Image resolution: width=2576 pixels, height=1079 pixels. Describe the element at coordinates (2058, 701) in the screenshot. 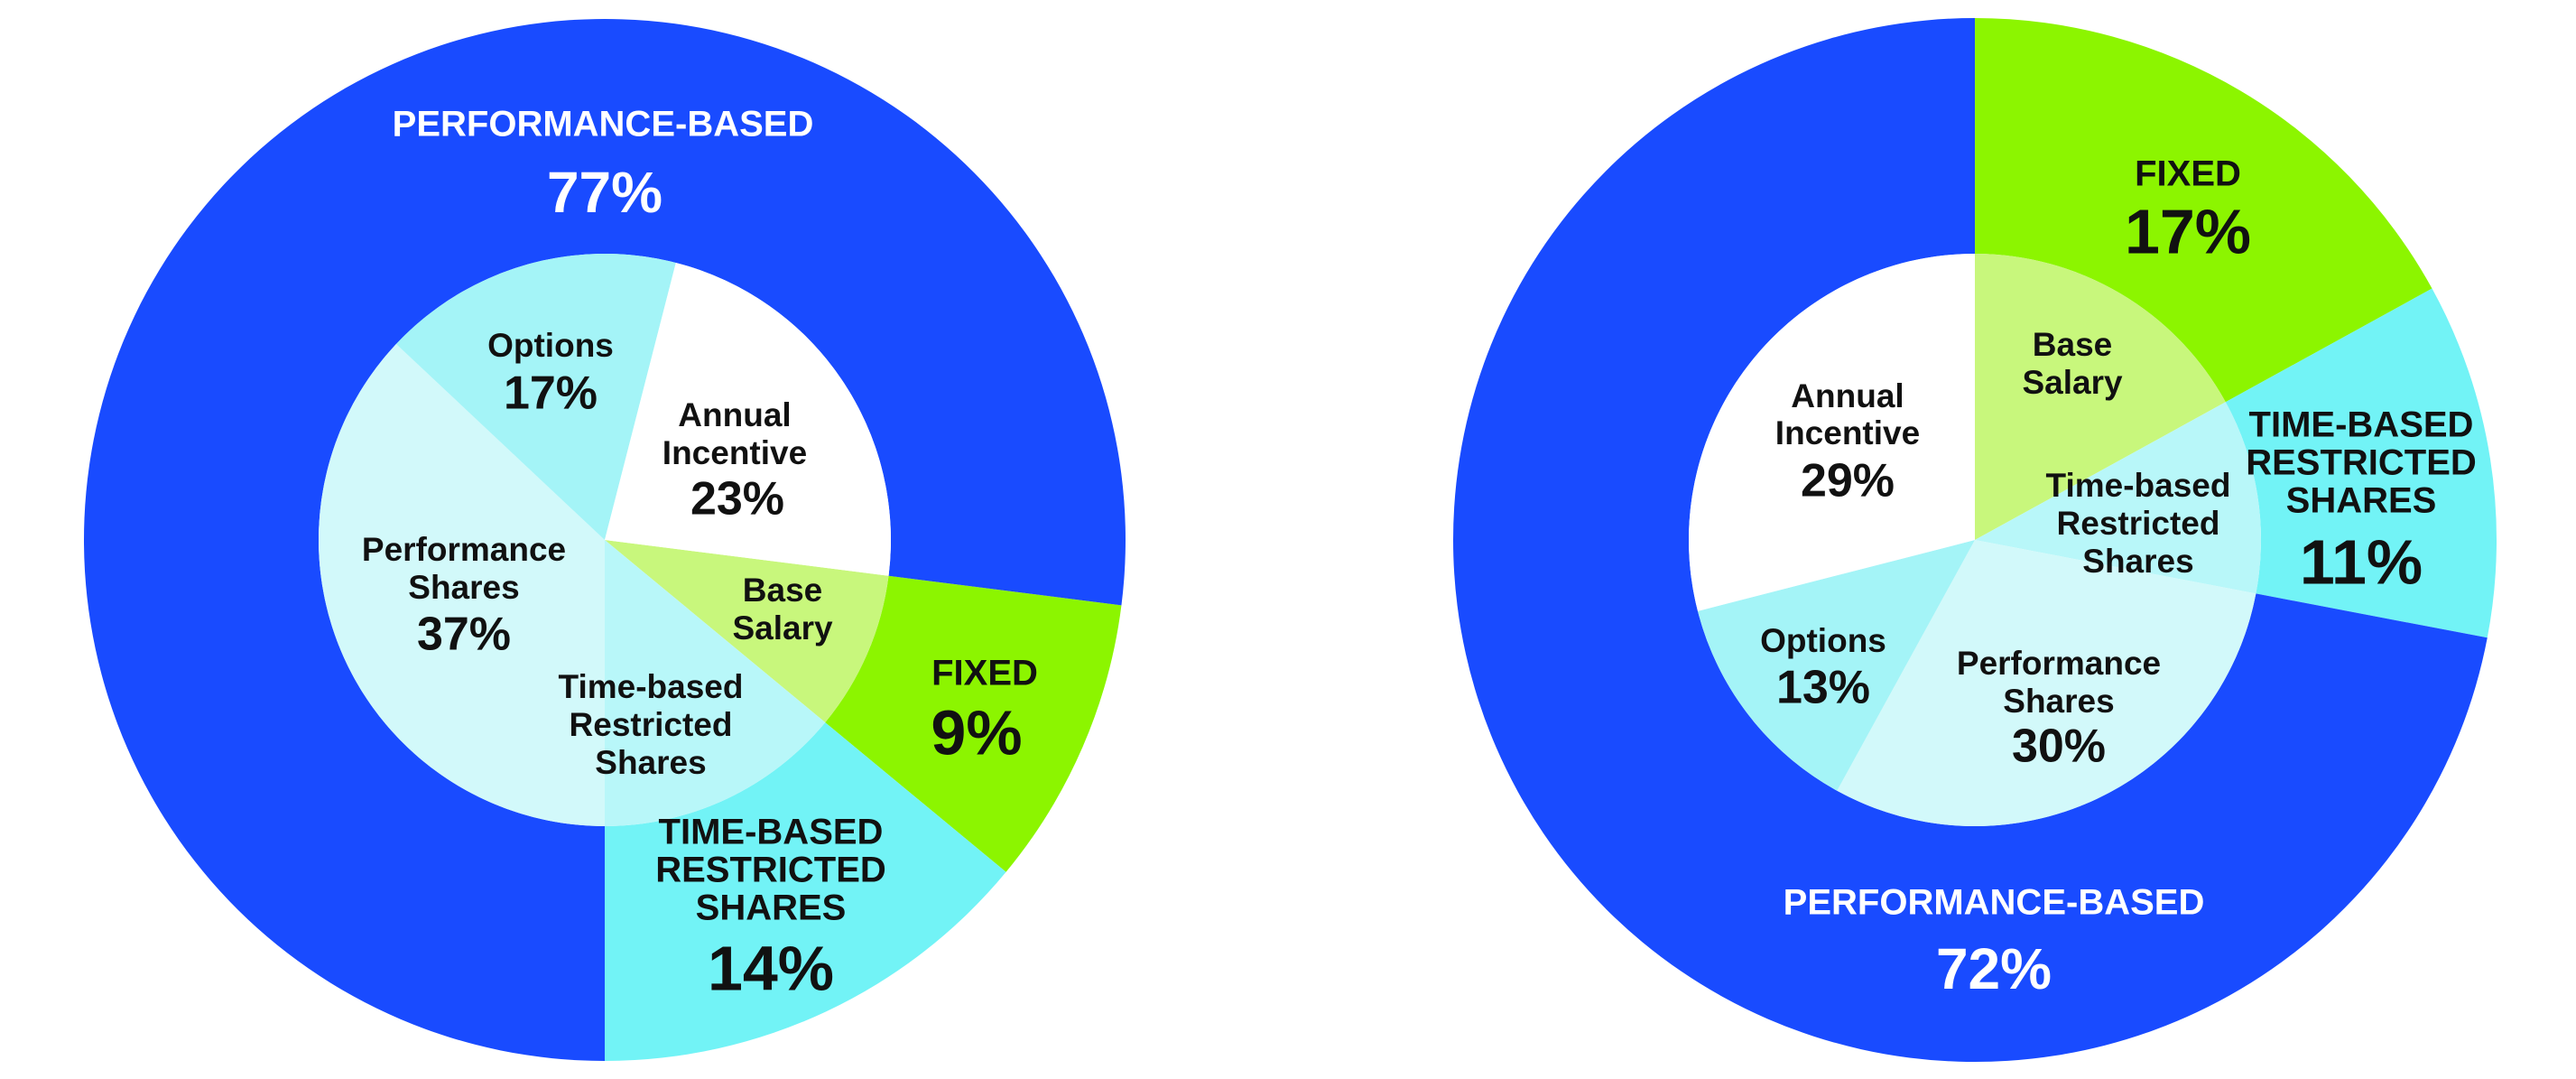

I see `right-inner-label-performance-shares: Shares` at that location.